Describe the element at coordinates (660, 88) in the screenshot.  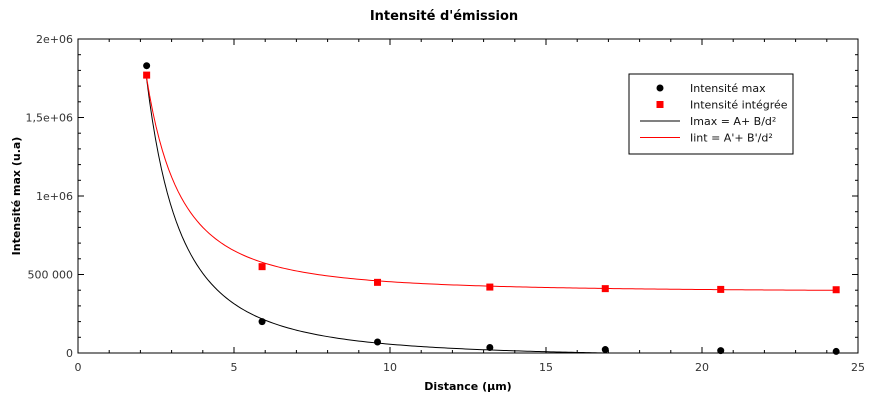
I see `legend-marker-circle` at that location.